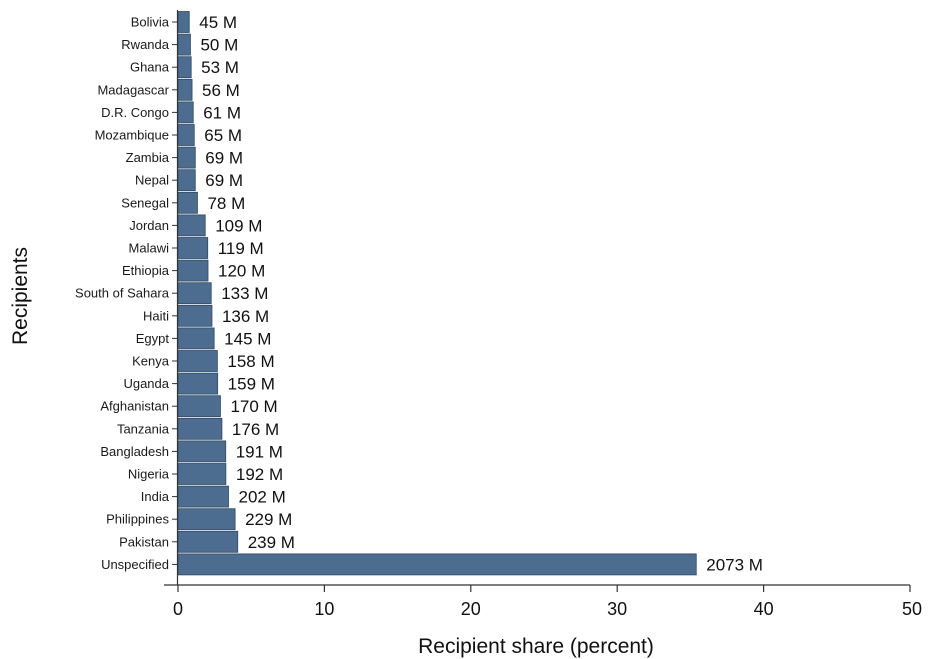 Image resolution: width=930 pixels, height=659 pixels. What do you see at coordinates (134, 451) in the screenshot?
I see `category-label: Bangladesh` at bounding box center [134, 451].